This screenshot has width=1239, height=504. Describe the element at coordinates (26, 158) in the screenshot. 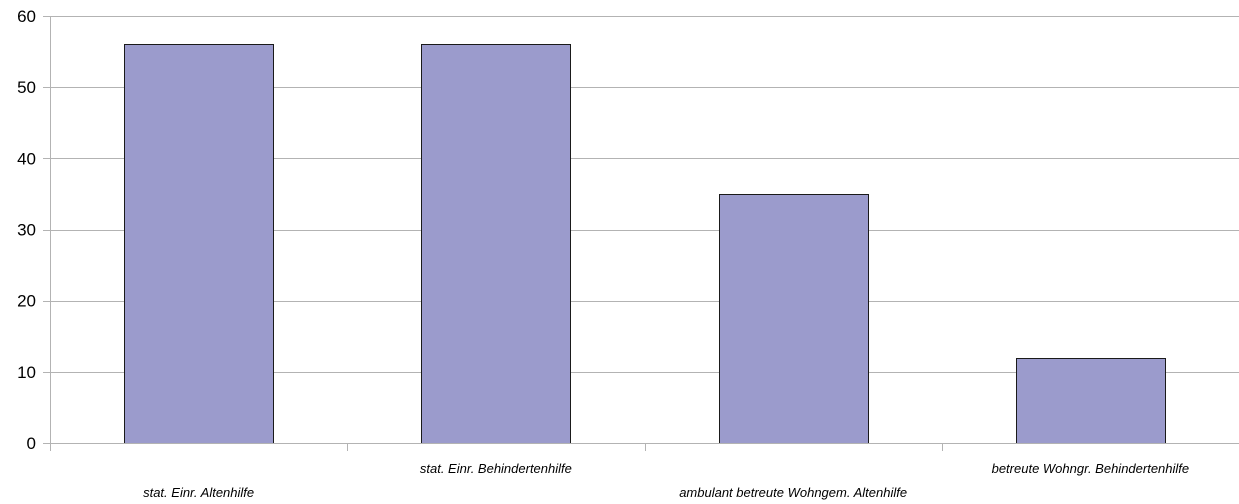

I see `ytick-label-40: 40` at that location.